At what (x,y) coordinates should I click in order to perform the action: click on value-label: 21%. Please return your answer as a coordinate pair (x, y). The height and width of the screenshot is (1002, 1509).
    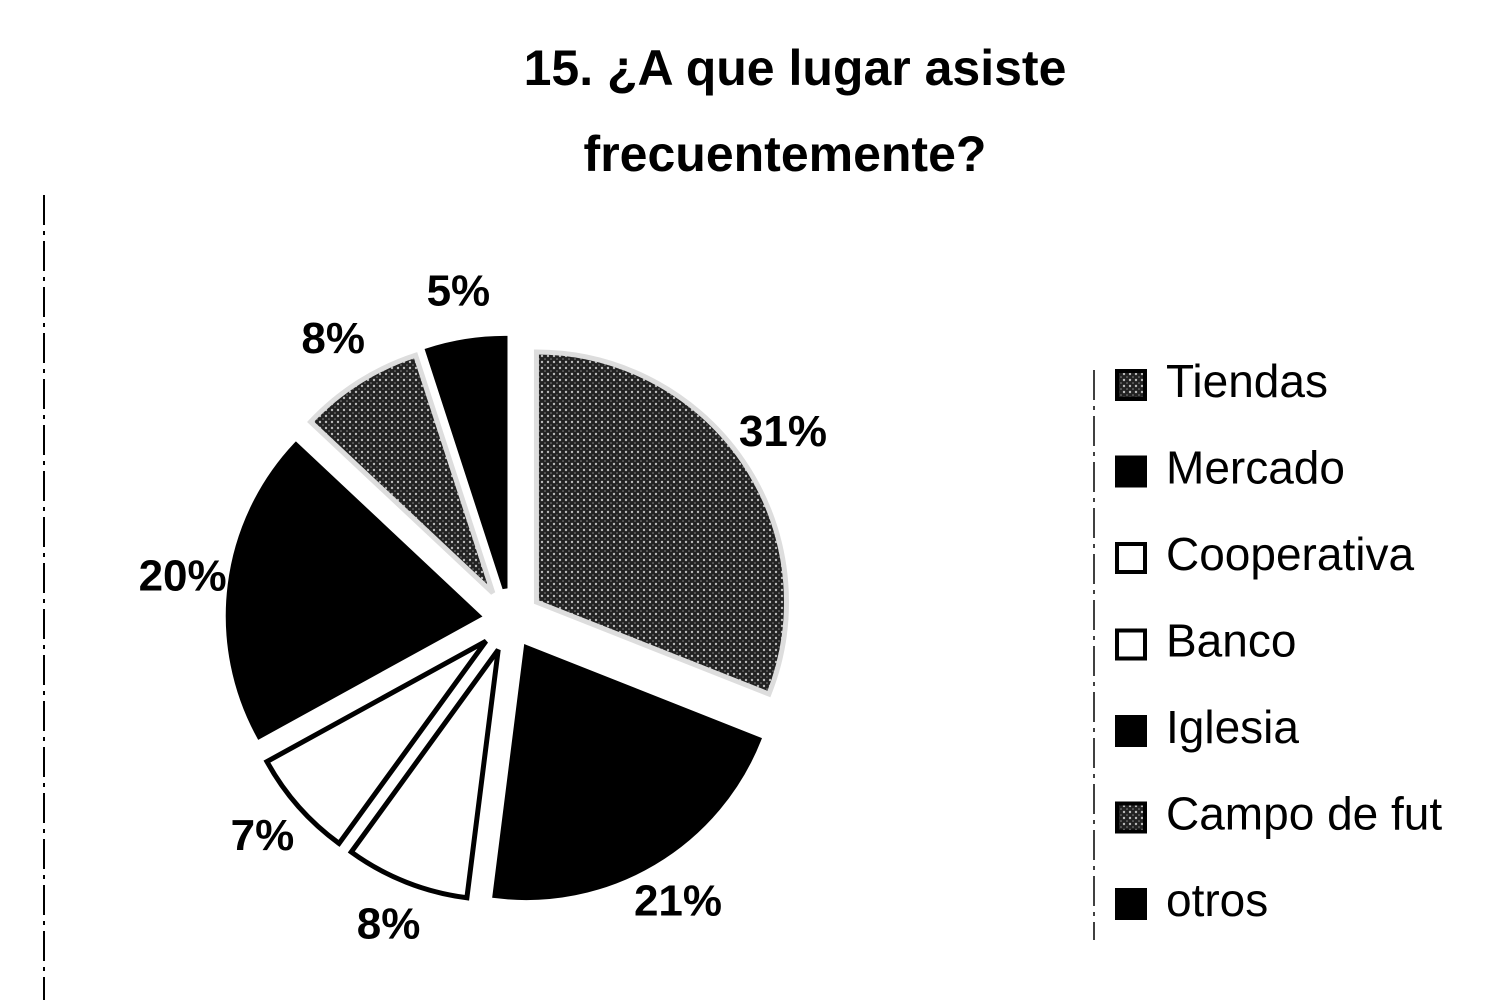
    Looking at the image, I should click on (678, 901).